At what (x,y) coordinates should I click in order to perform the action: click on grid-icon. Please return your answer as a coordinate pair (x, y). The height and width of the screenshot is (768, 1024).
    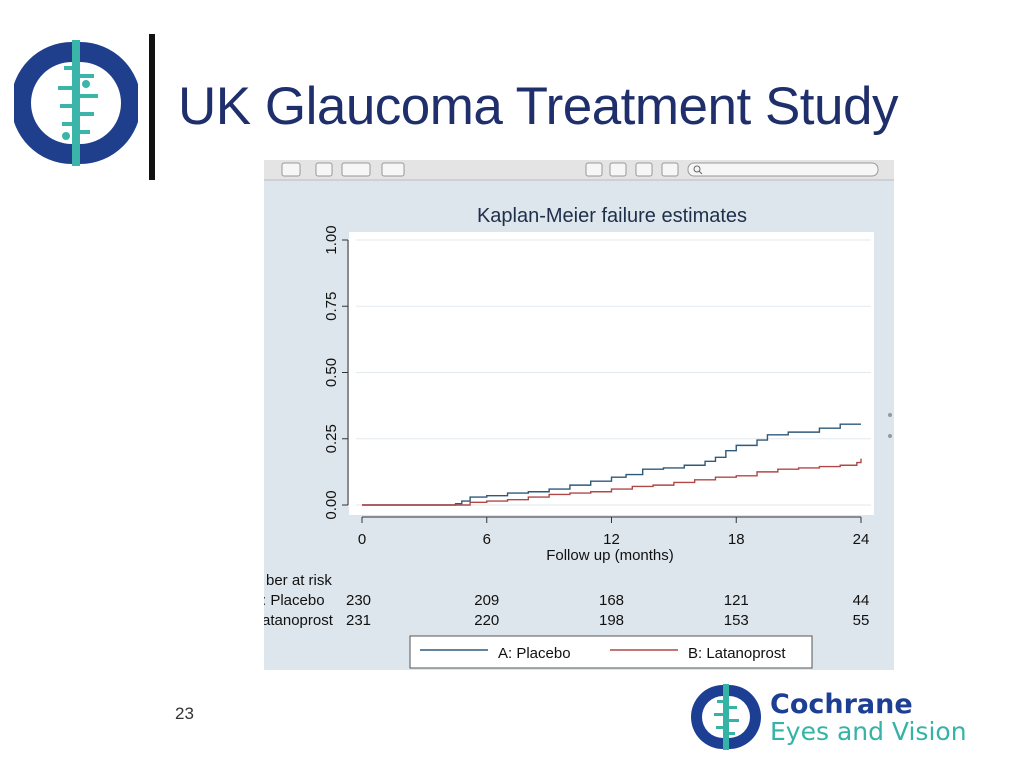
    Looking at the image, I should click on (356, 169).